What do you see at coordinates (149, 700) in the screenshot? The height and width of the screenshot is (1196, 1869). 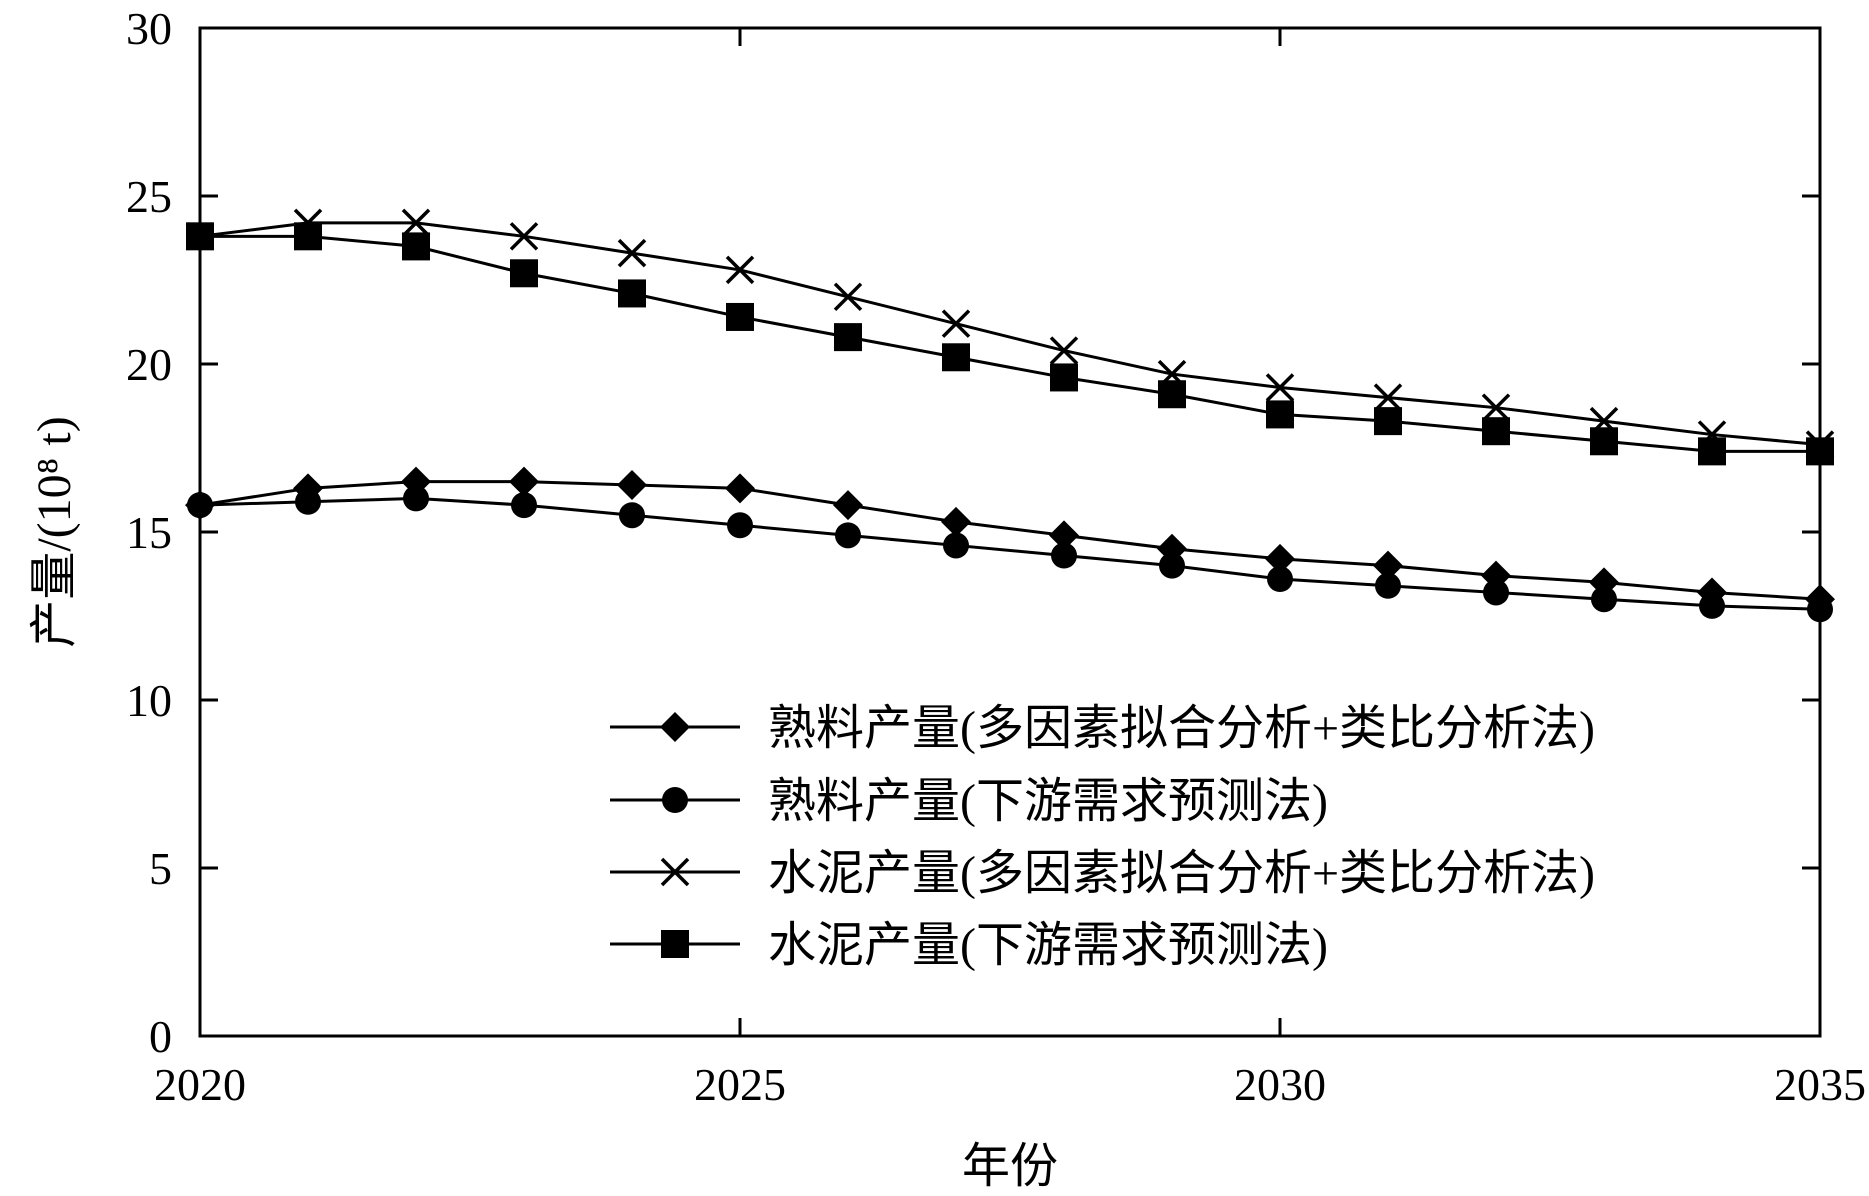 I see `y-tick-label: 10` at bounding box center [149, 700].